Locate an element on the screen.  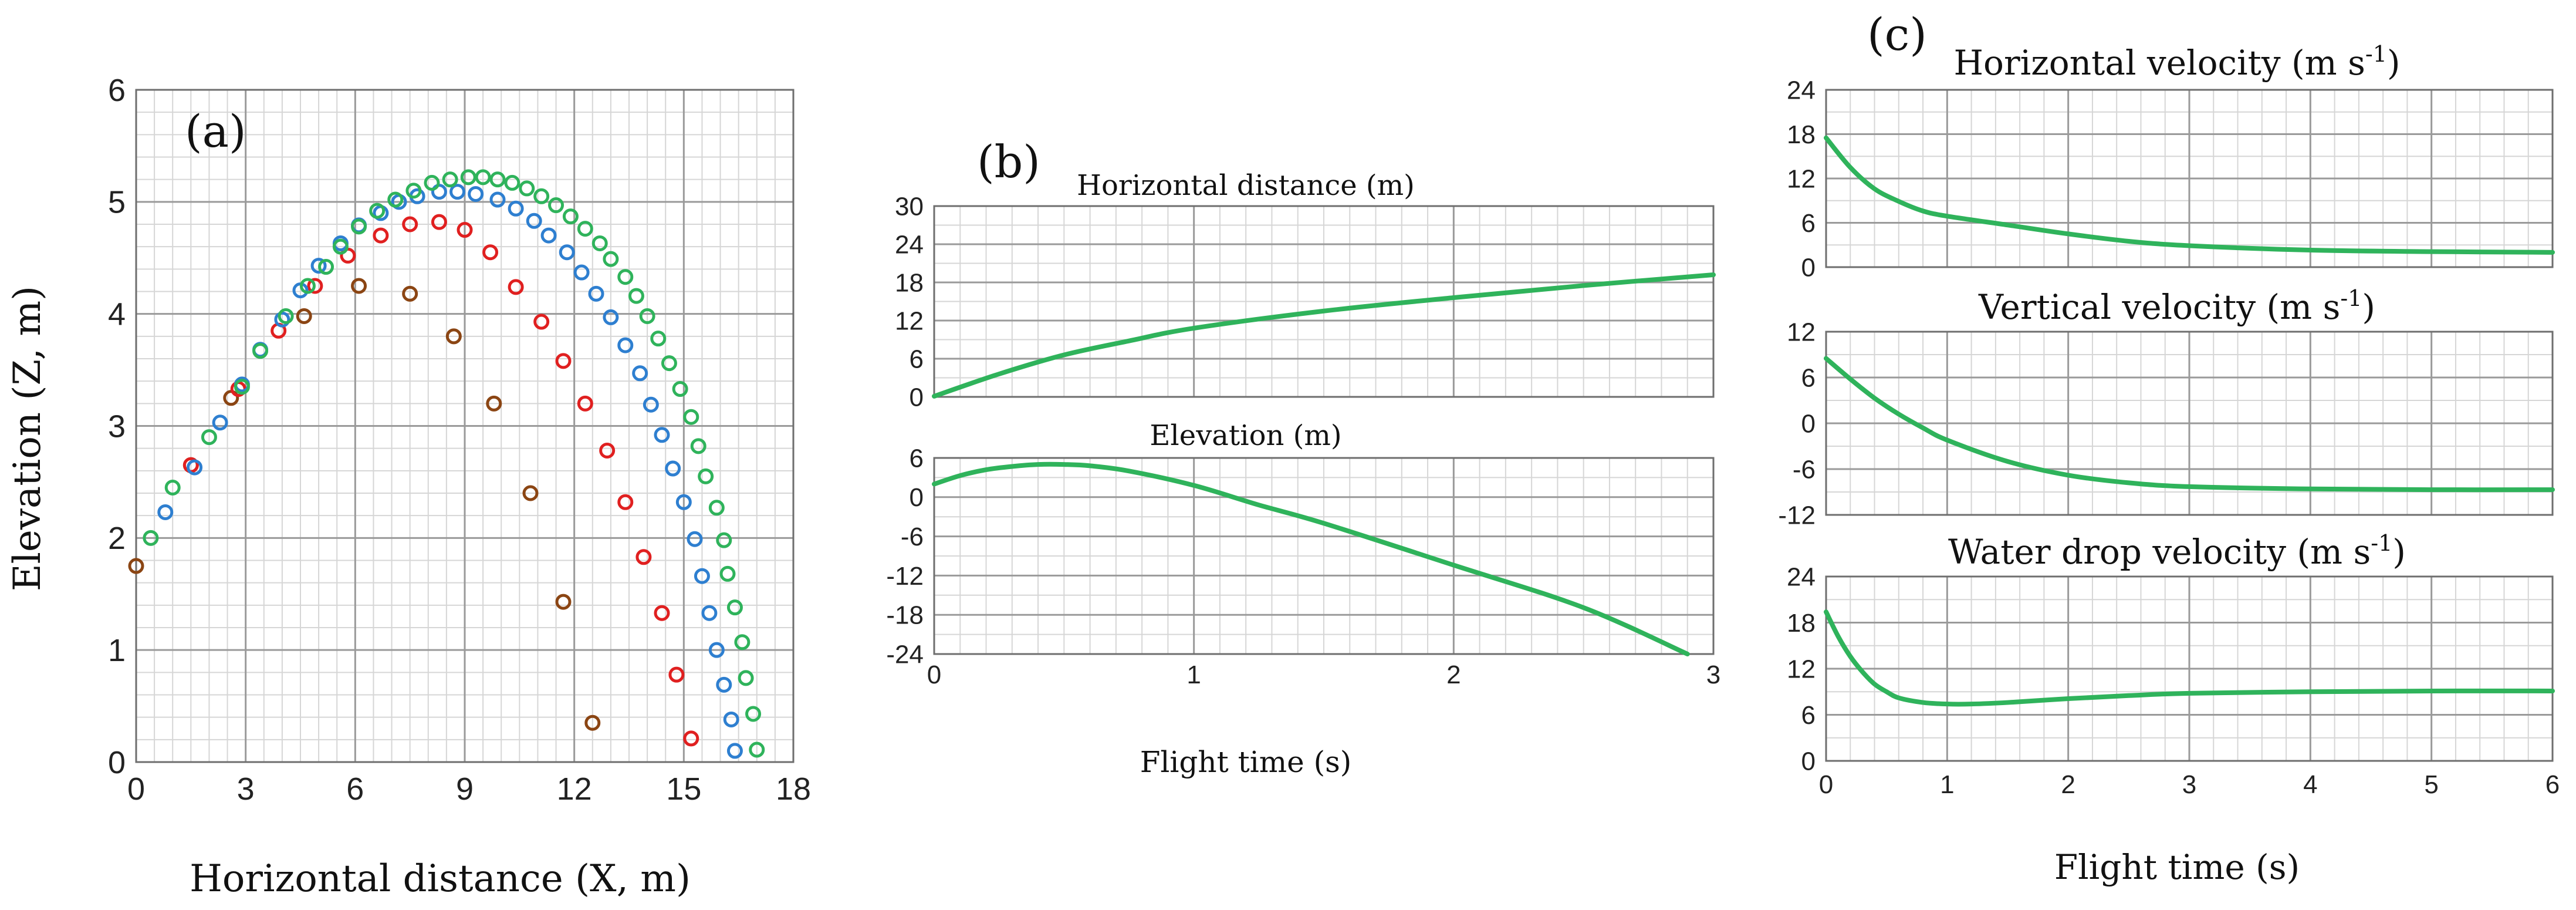
y-tick-label: -6 is located at coordinates (1804, 469).